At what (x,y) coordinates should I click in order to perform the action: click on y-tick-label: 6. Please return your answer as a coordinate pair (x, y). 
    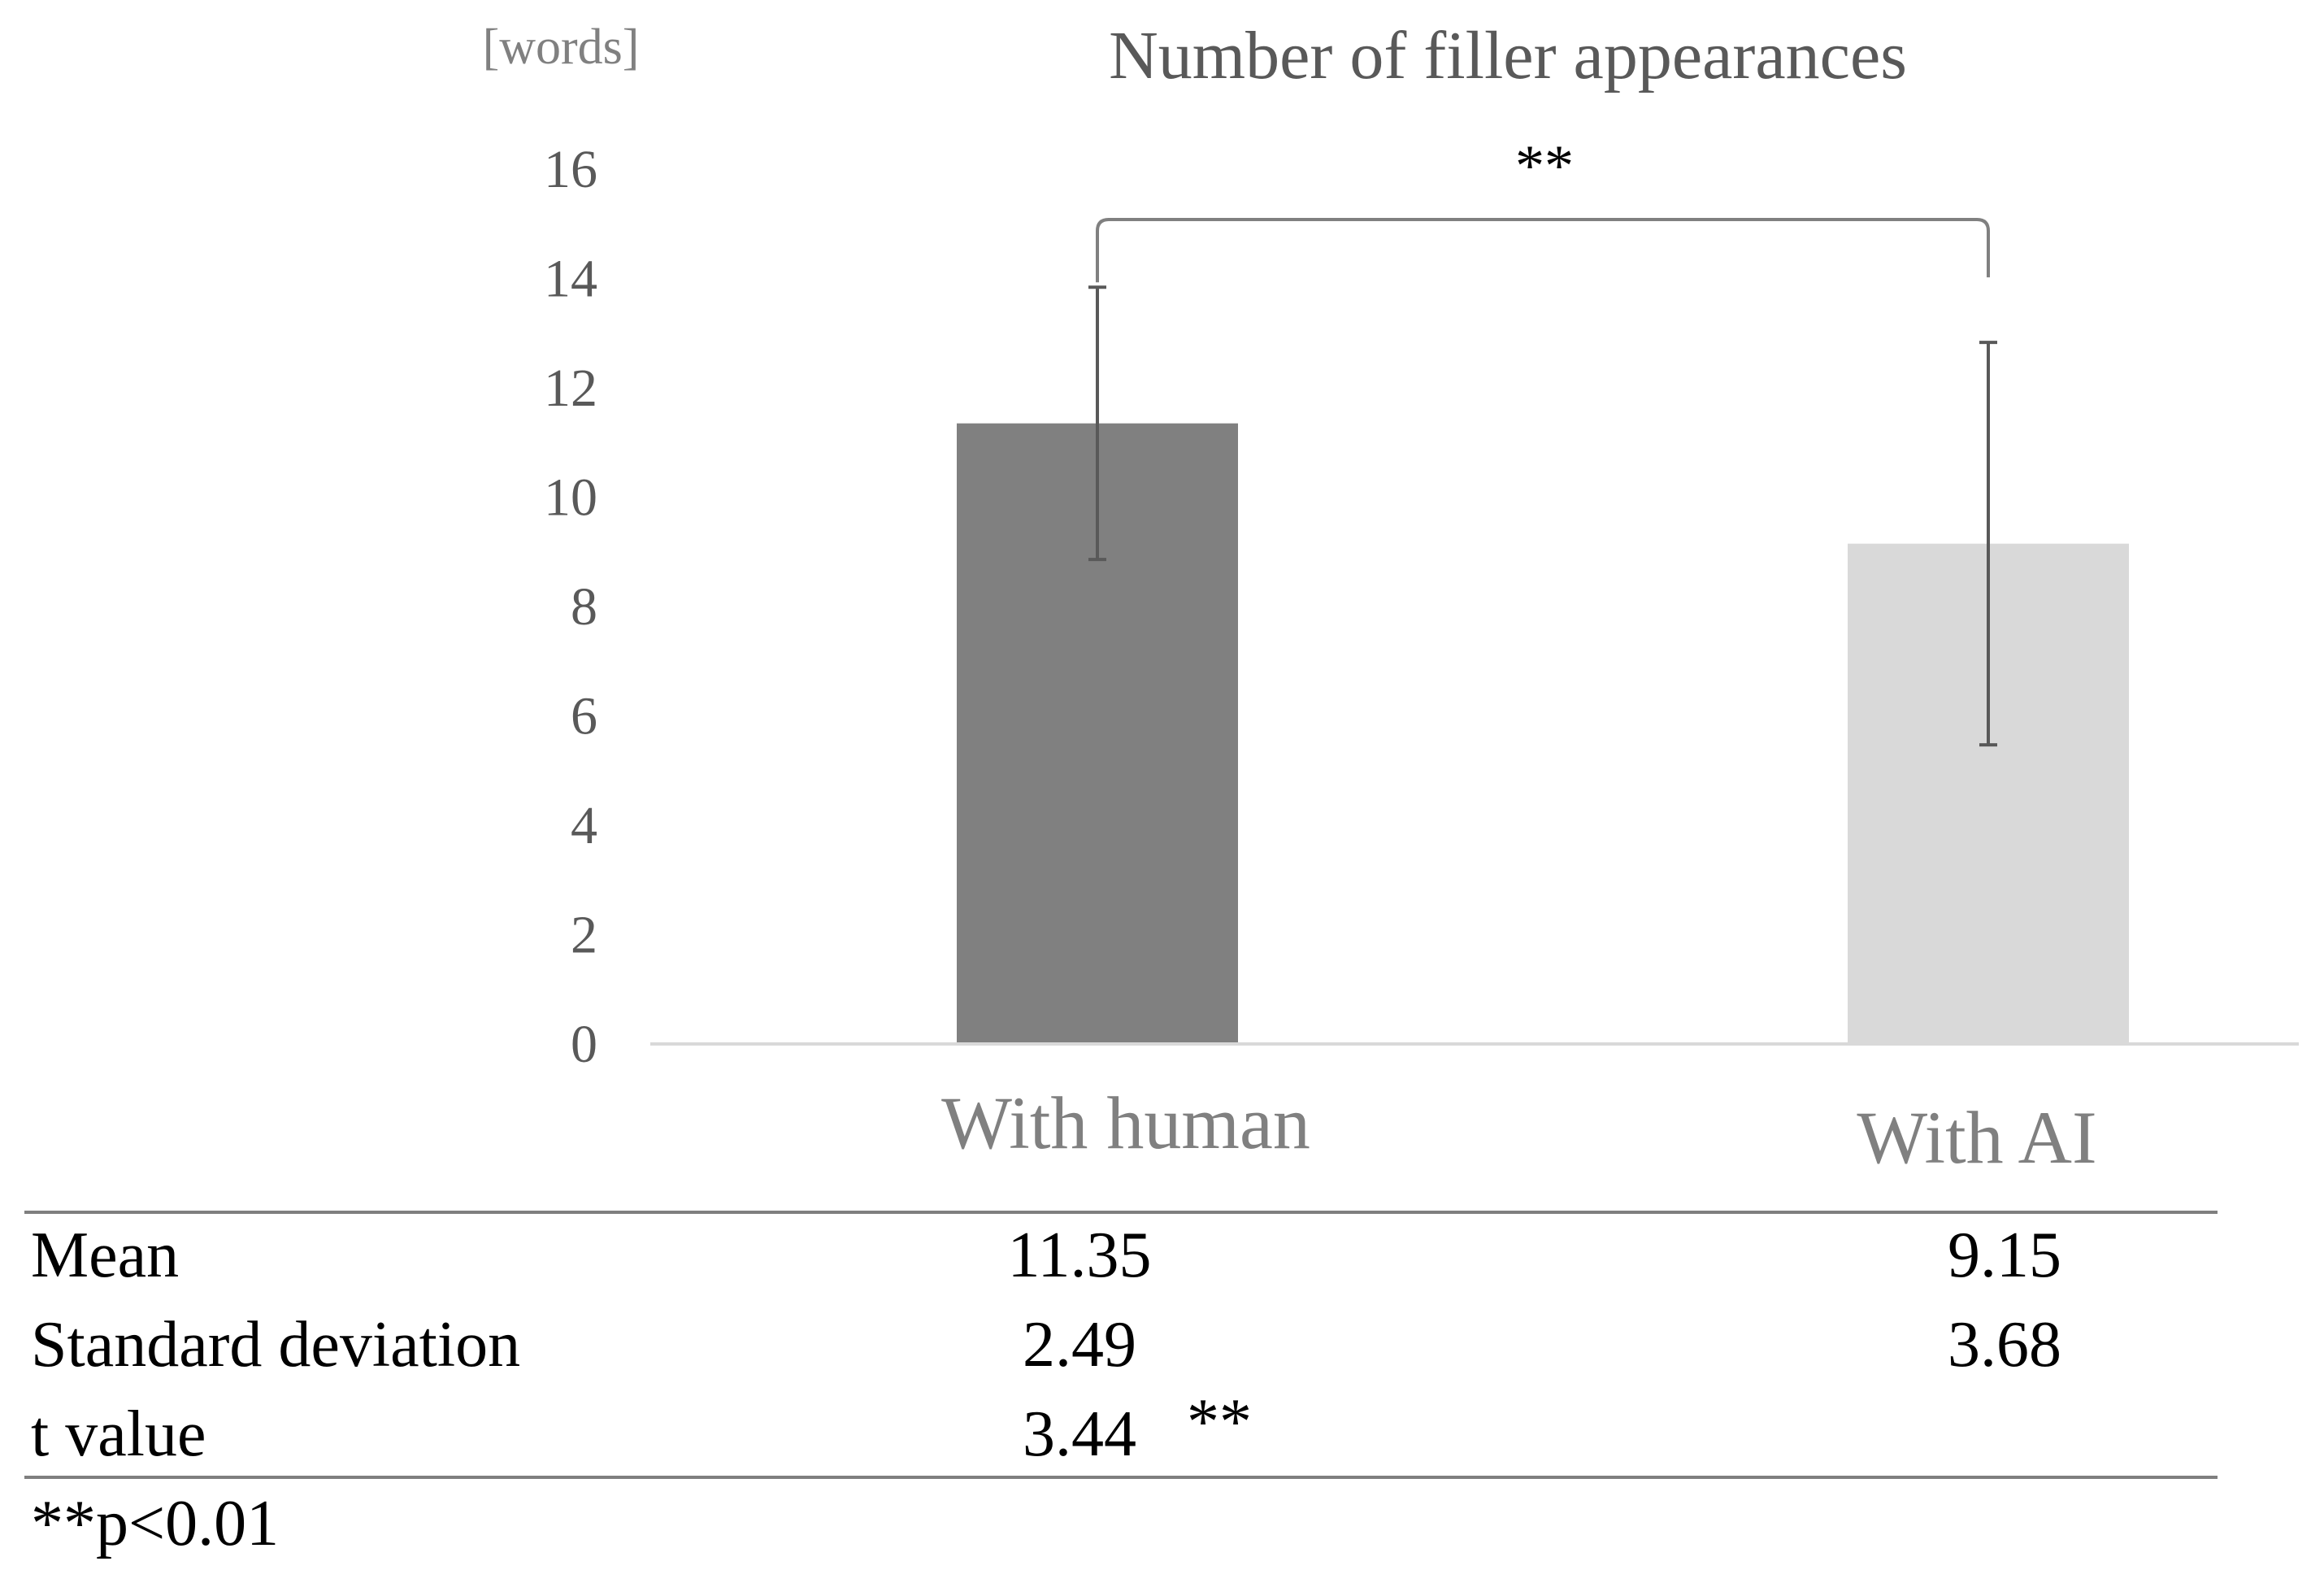
    Looking at the image, I should click on (584, 716).